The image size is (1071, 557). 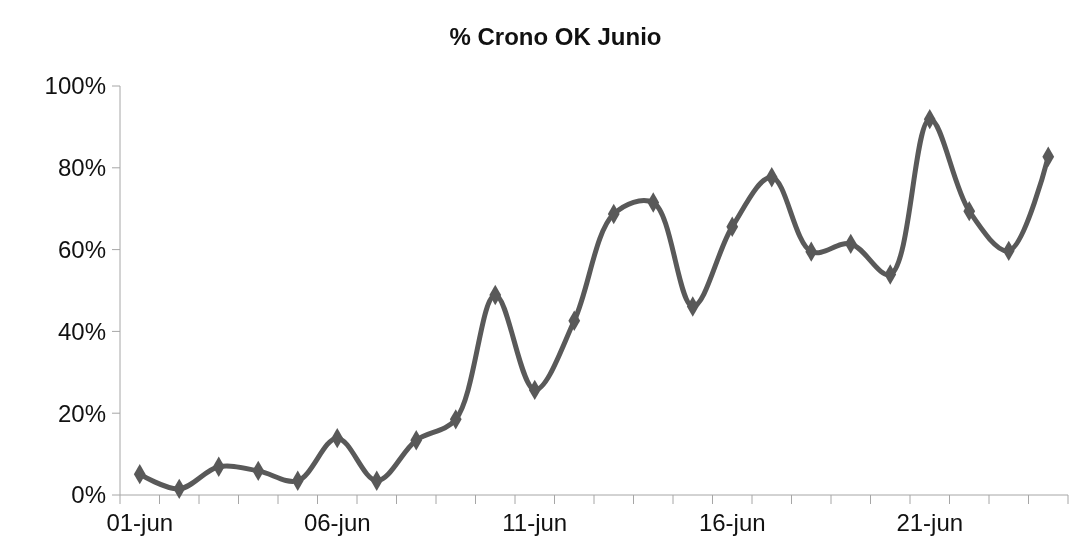 What do you see at coordinates (81, 413) in the screenshot?
I see `y-tick-label: 20%` at bounding box center [81, 413].